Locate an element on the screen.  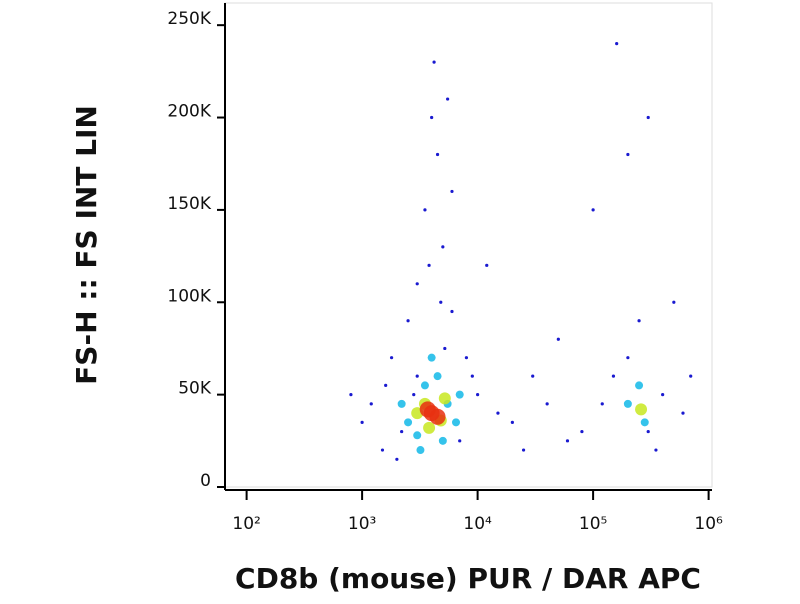
x-axis-label: CD8b (mouse) PUR / DAR APC is located at coordinates (468, 578).